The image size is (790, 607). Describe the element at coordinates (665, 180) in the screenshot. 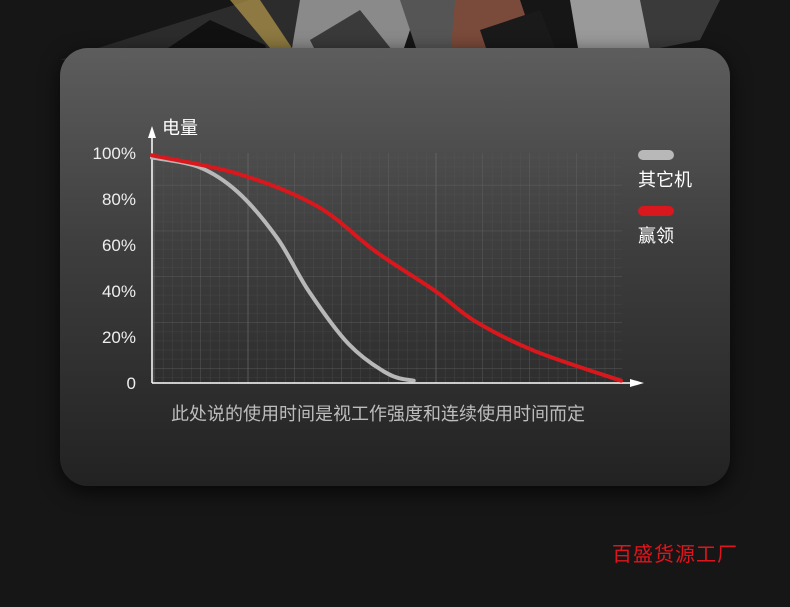

I see `legend-label: 其它机` at that location.